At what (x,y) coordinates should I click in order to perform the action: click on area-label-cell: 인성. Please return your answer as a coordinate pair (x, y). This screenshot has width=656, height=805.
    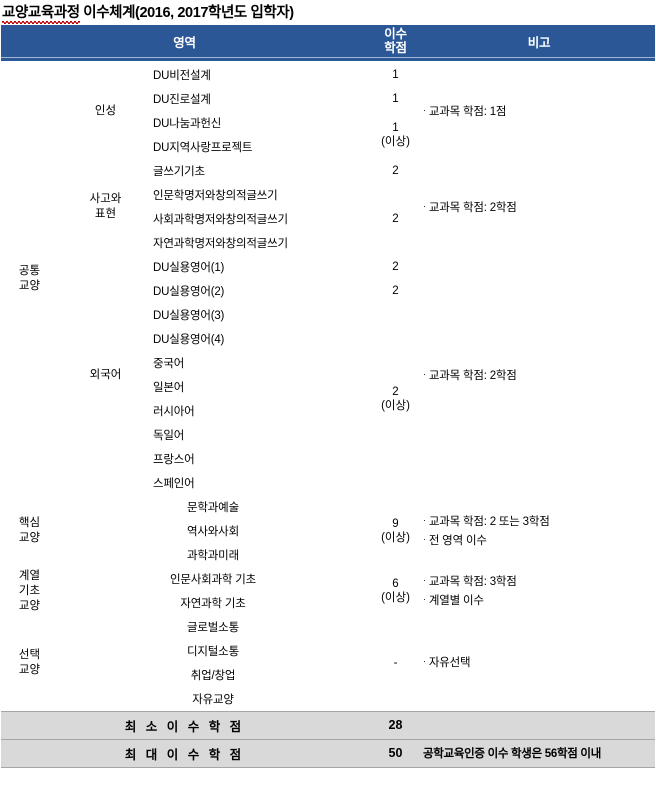
    Looking at the image, I should click on (105, 111).